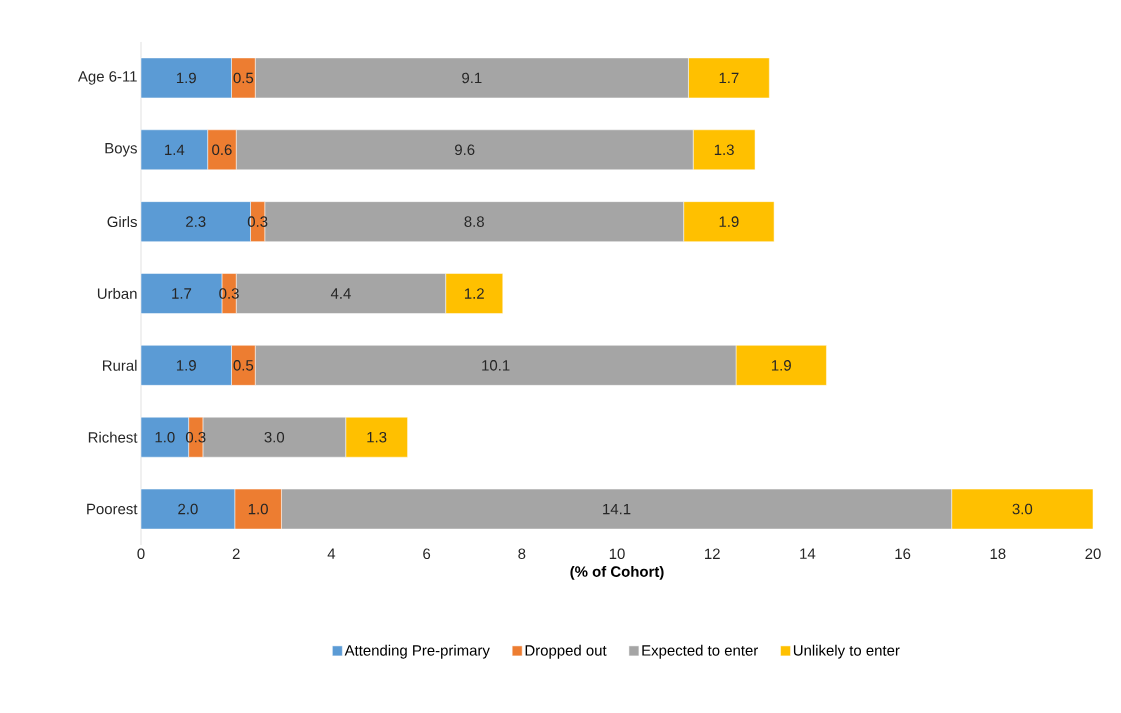 The height and width of the screenshot is (713, 1121). What do you see at coordinates (196, 221) in the screenshot?
I see `data-label: 2.3` at bounding box center [196, 221].